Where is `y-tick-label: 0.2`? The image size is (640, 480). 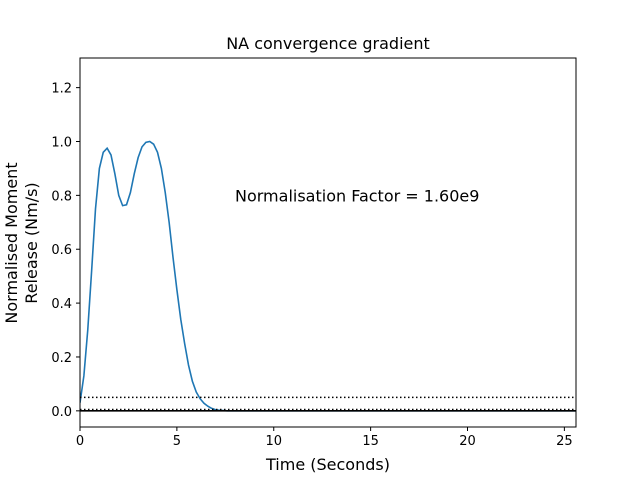
y-tick-label: 0.2 is located at coordinates (61, 358).